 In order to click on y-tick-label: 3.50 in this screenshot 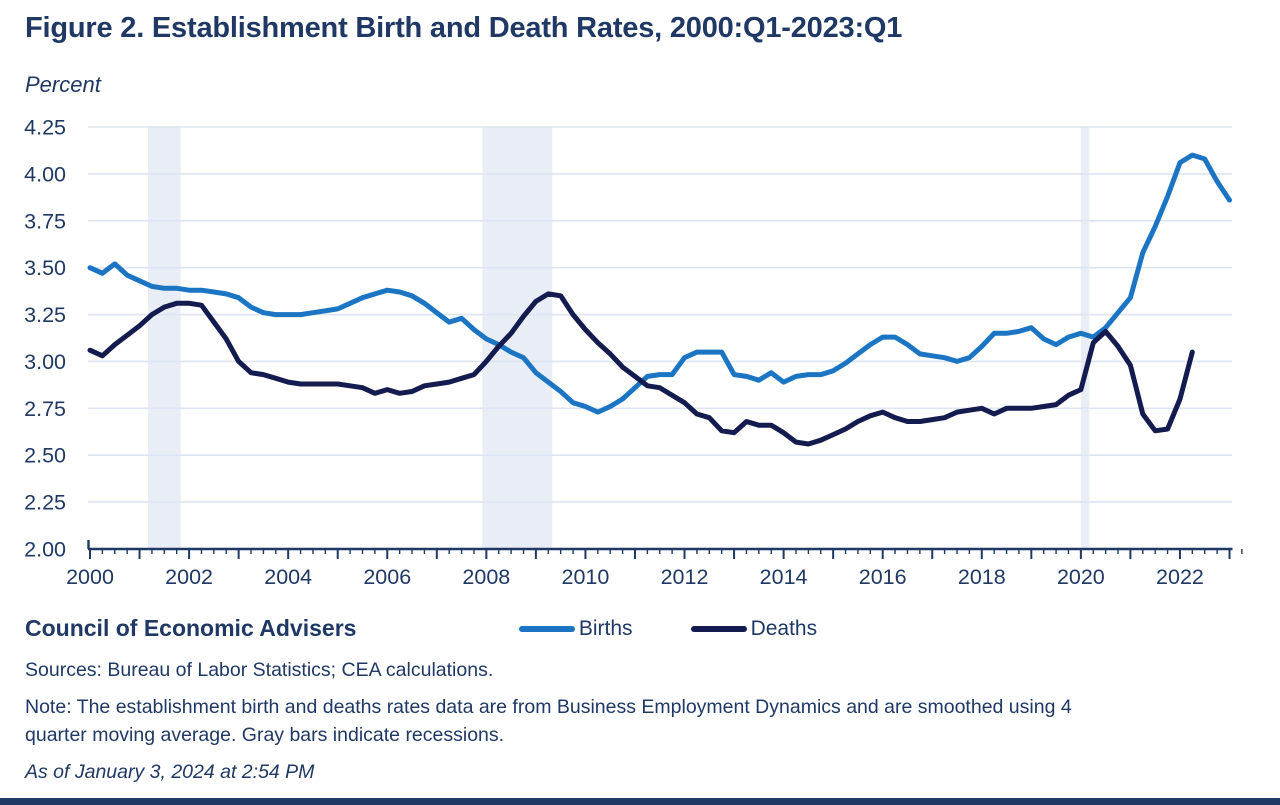, I will do `click(45, 268)`.